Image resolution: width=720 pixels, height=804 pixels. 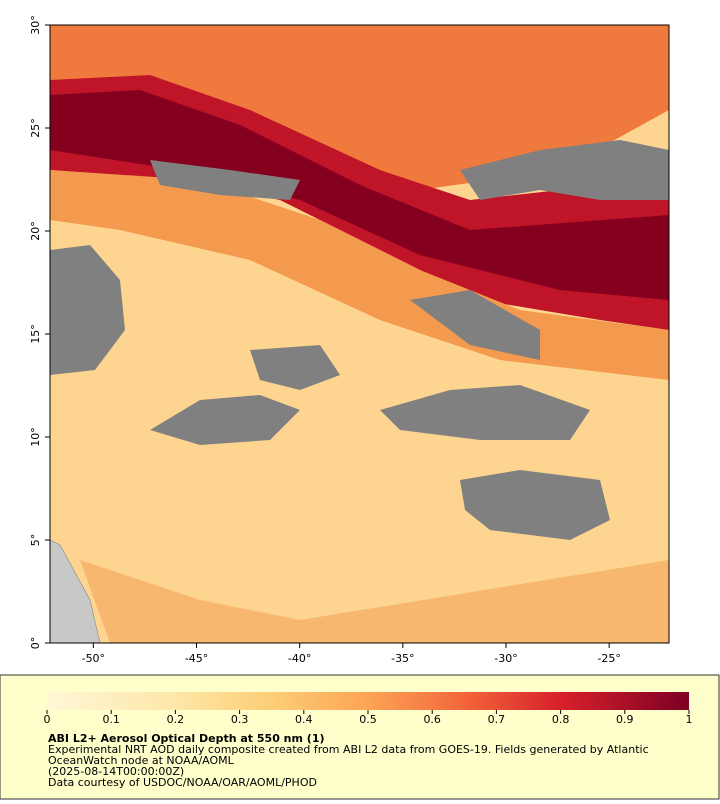 I want to click on colorbar-tick-label: 0.3, so click(x=240, y=719).